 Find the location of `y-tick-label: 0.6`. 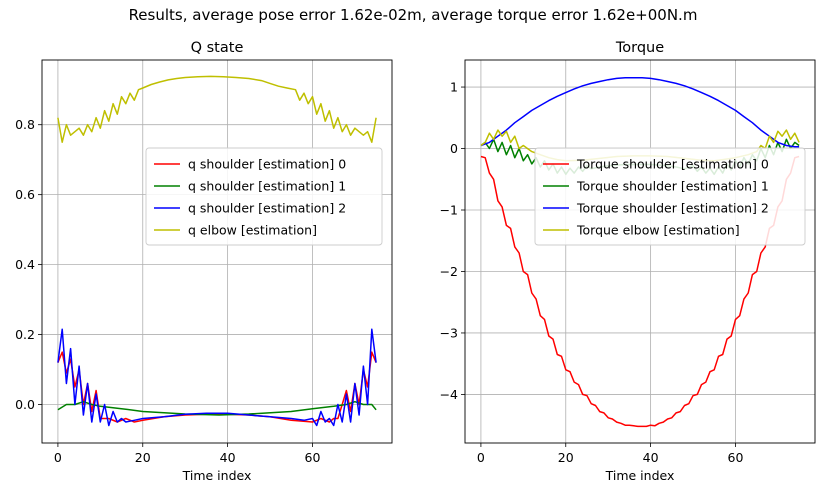

y-tick-label: 0.6 is located at coordinates (25, 194).